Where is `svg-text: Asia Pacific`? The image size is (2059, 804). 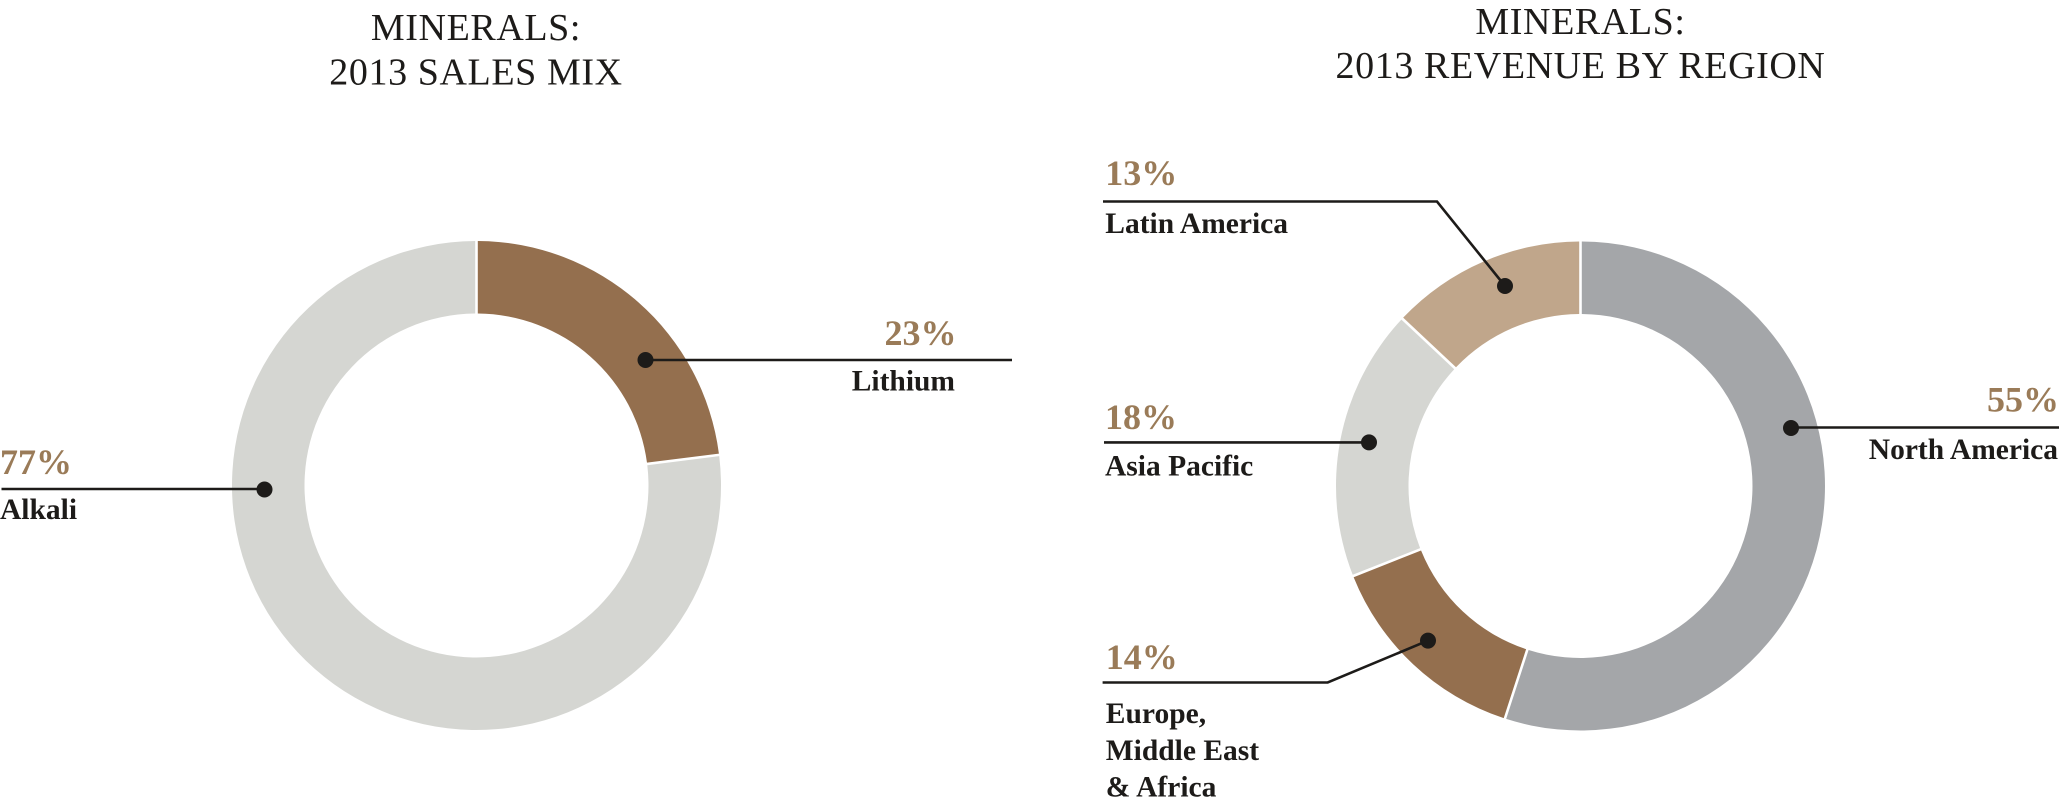 svg-text: Asia Pacific is located at coordinates (1179, 467).